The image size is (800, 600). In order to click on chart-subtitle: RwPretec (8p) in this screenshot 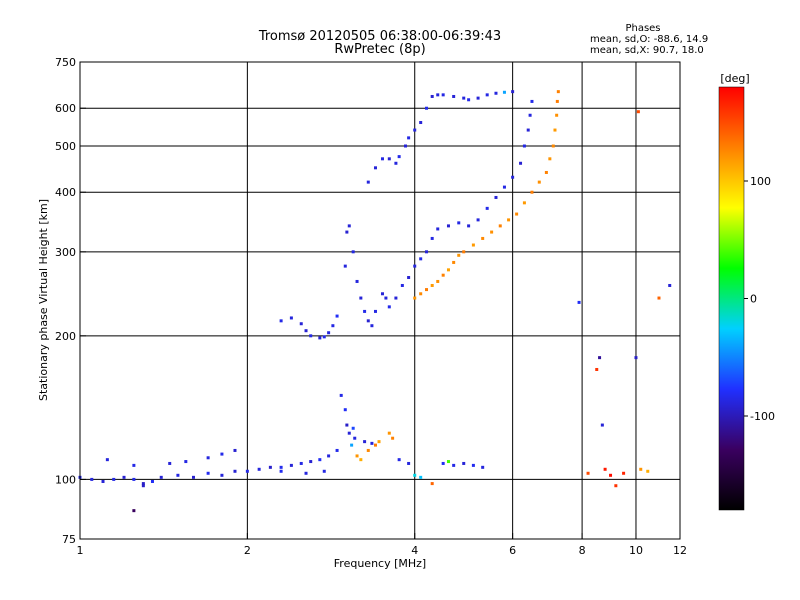, I will do `click(379, 49)`.